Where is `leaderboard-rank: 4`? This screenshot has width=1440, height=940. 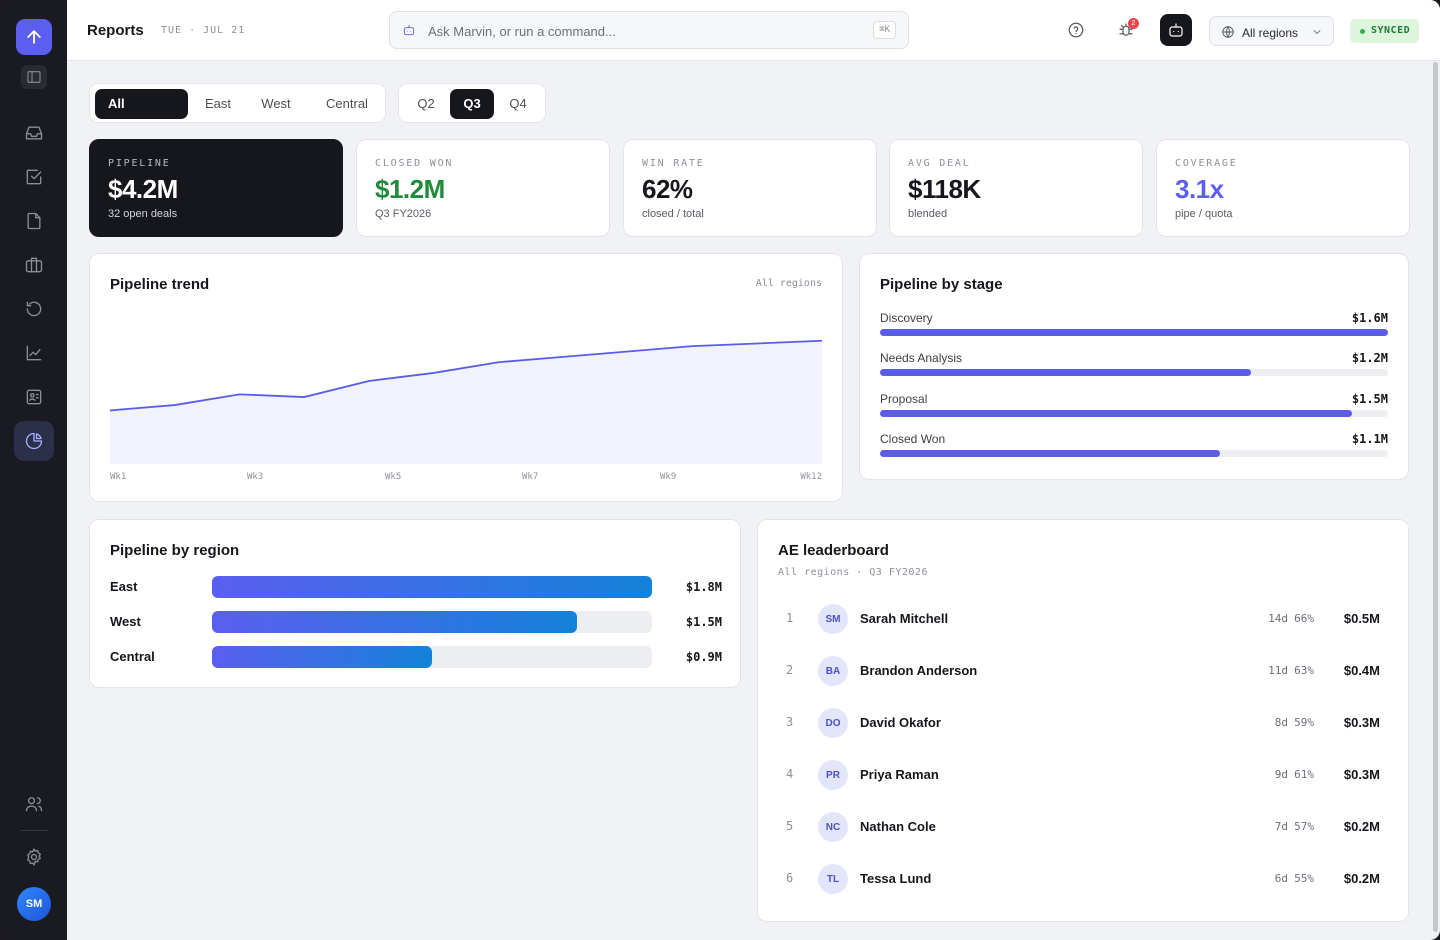
leaderboard-rank: 4 is located at coordinates (790, 774).